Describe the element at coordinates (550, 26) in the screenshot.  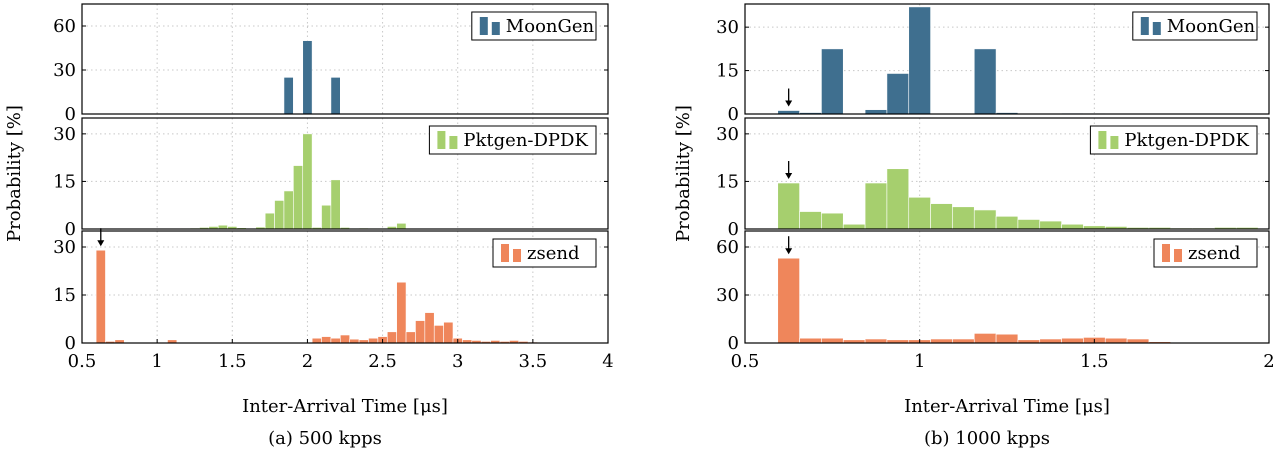
I see `legend-label: MoonGen` at that location.